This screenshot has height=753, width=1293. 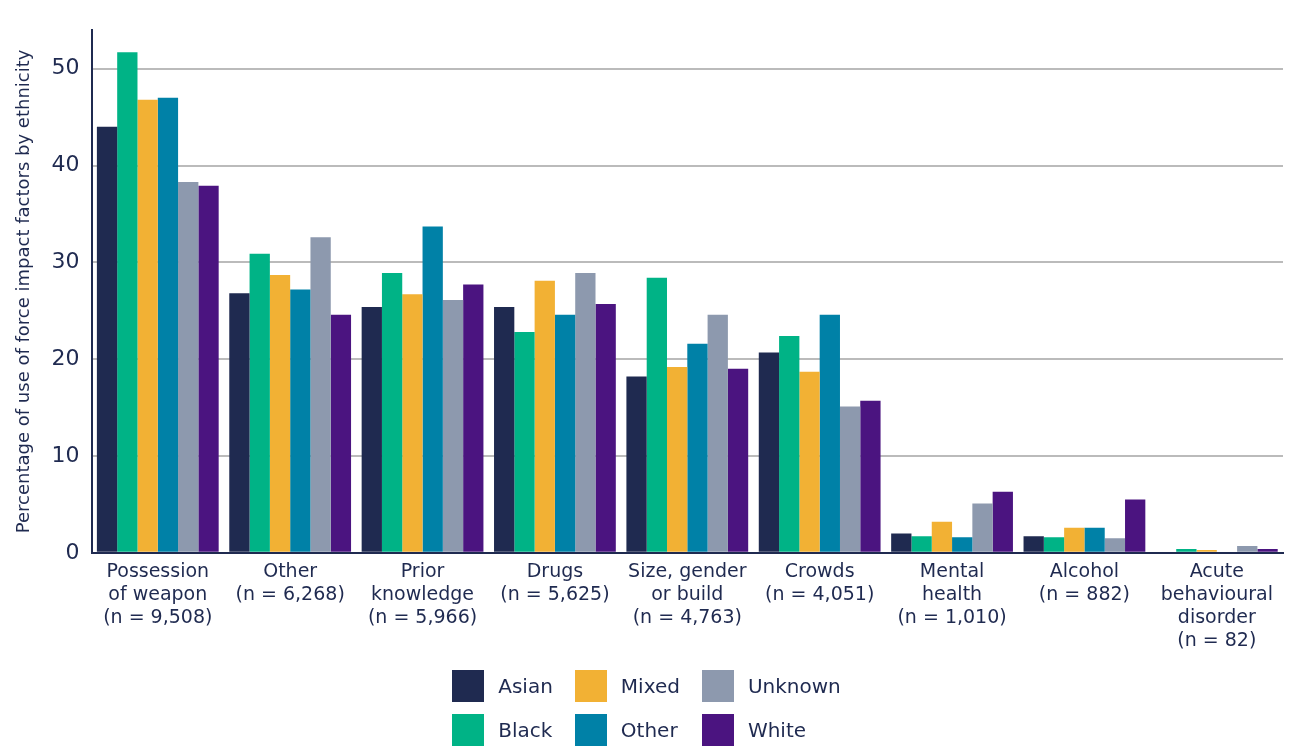 What do you see at coordinates (555, 581) in the screenshot?
I see `x-tick-label: Drugs (n = 5,625)` at bounding box center [555, 581].